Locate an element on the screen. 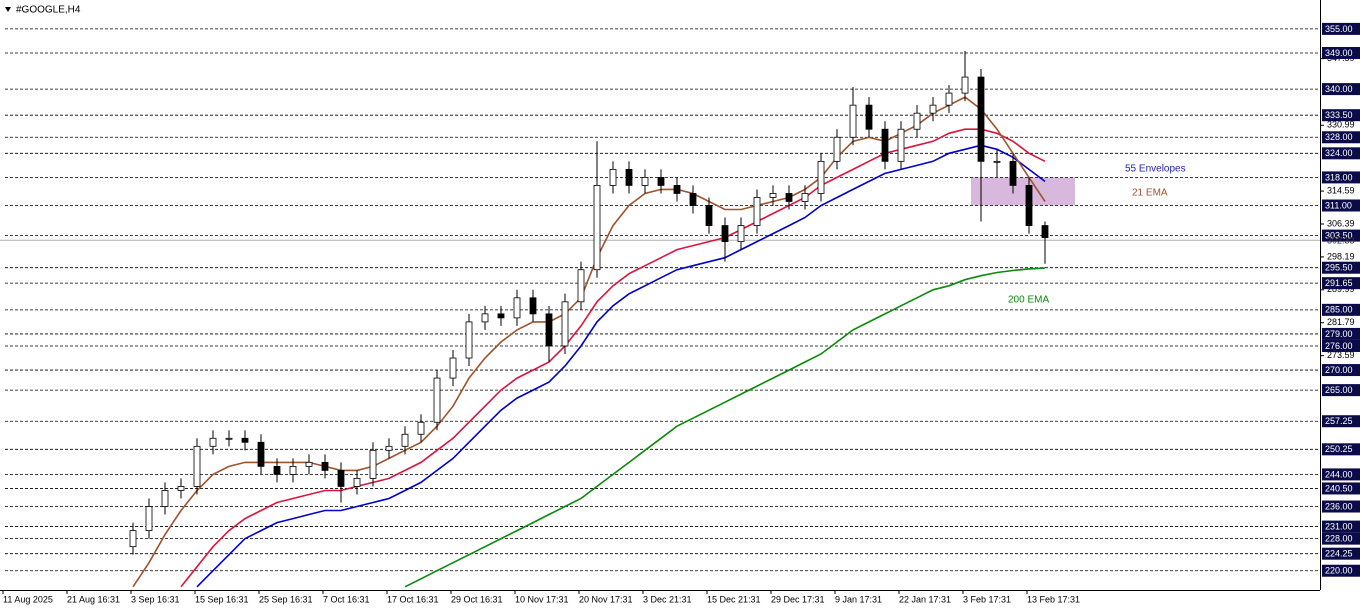 The width and height of the screenshot is (1362, 611). level-label: 349.00 is located at coordinates (1339, 53).